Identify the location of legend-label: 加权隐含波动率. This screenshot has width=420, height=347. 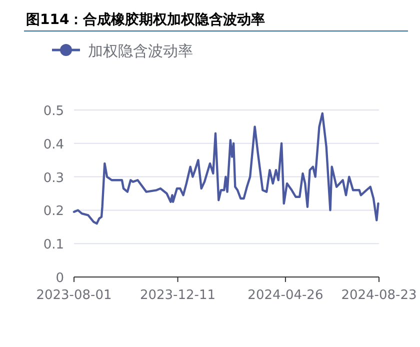
(140, 51).